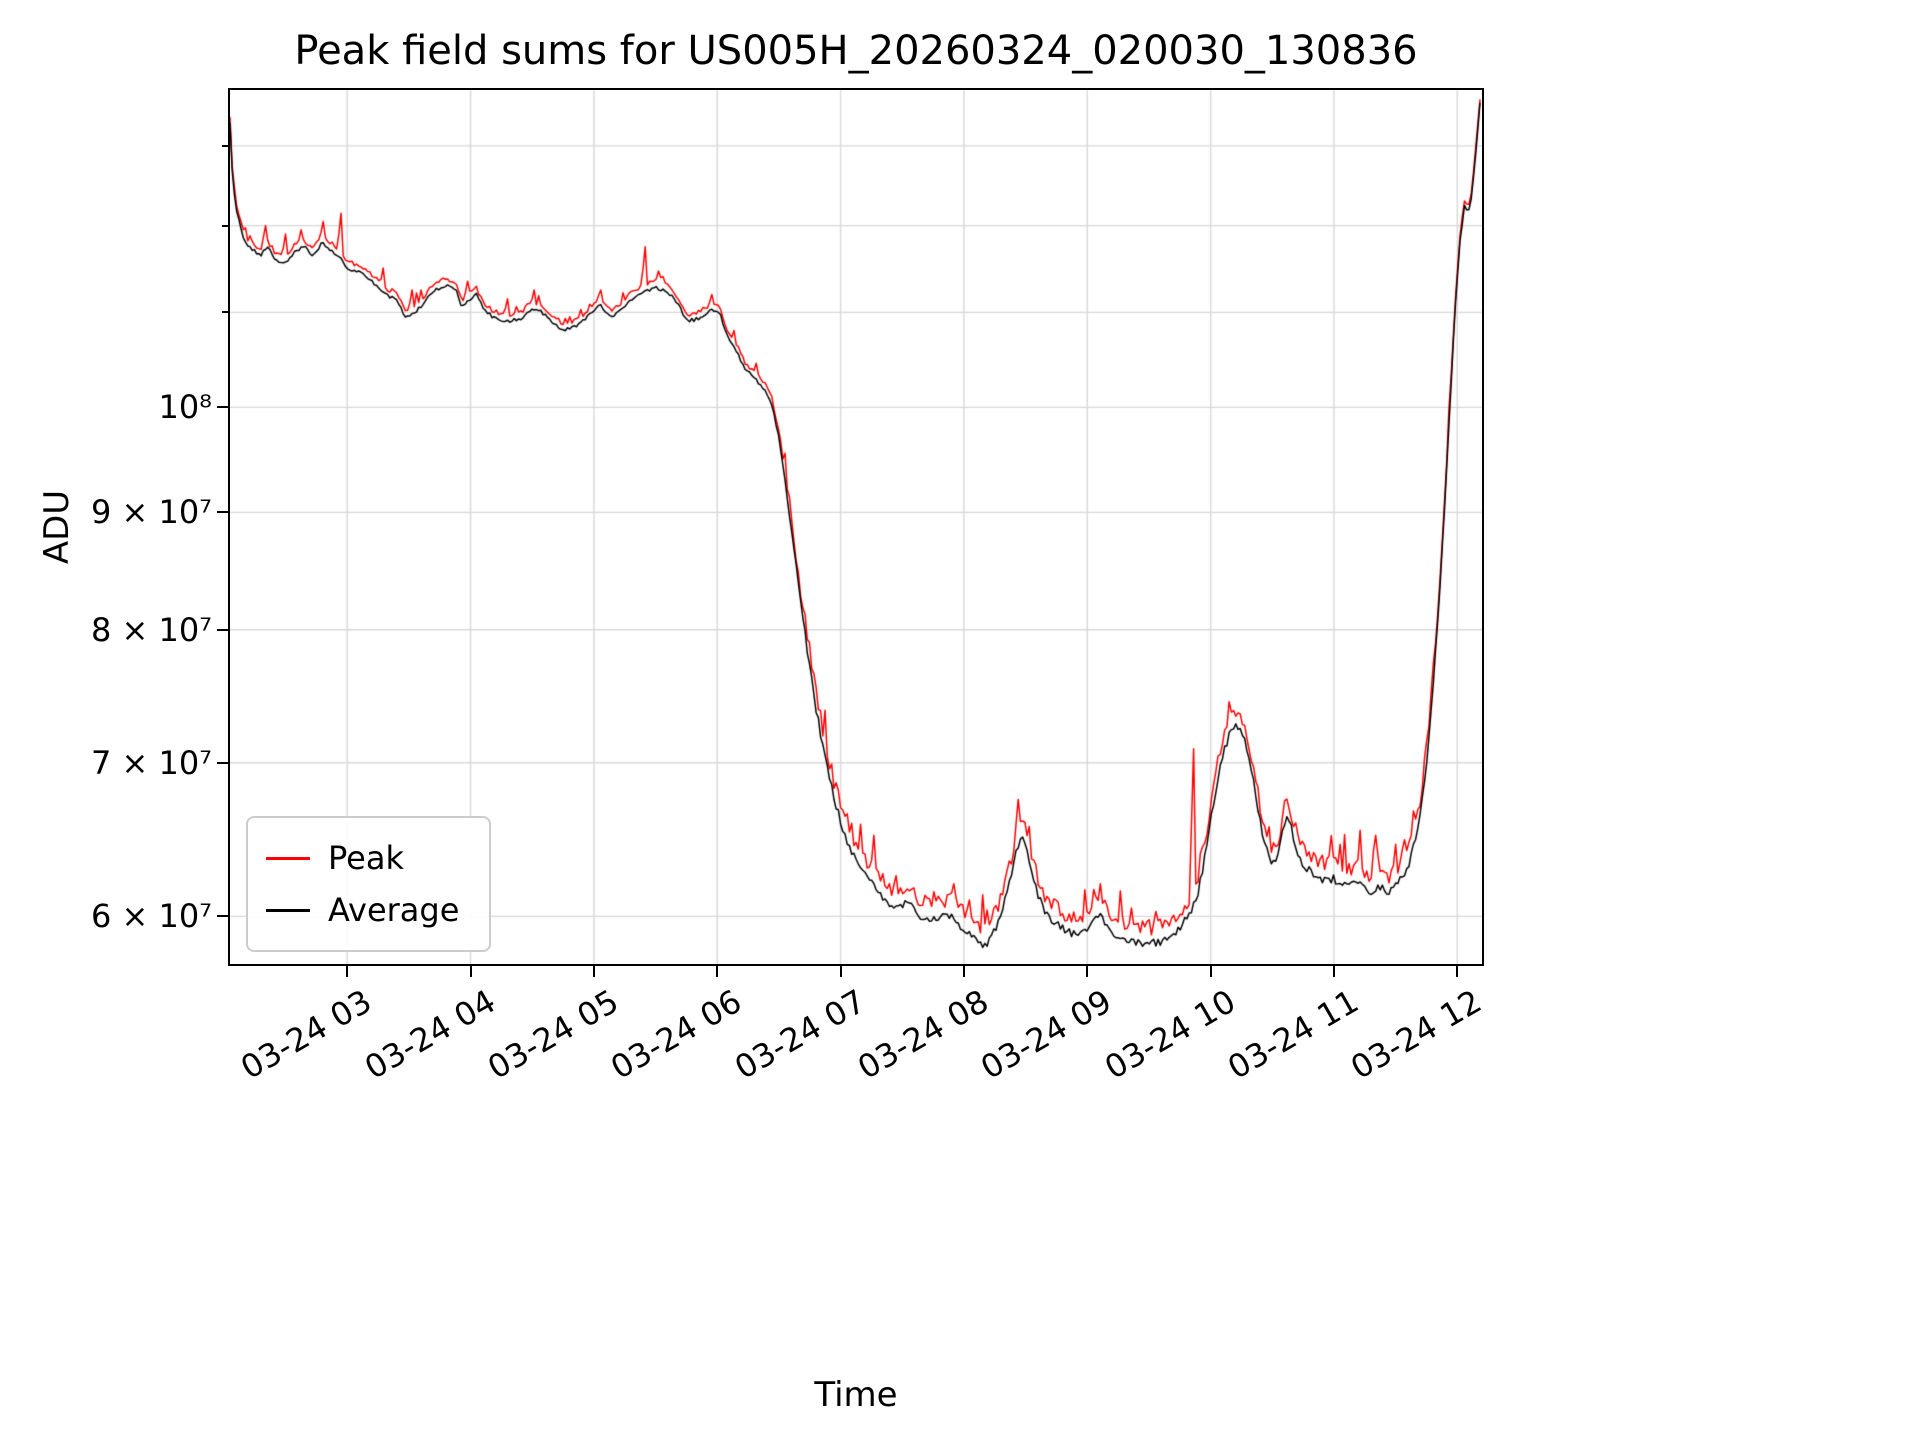  Describe the element at coordinates (288, 858) in the screenshot. I see `peak-line-swatch` at that location.